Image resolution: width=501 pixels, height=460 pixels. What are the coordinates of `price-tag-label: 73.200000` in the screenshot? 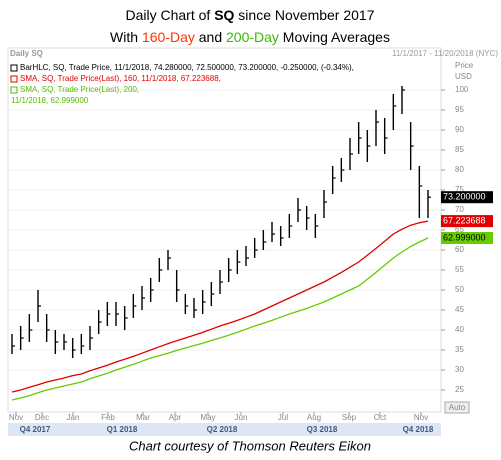 It's located at (464, 197).